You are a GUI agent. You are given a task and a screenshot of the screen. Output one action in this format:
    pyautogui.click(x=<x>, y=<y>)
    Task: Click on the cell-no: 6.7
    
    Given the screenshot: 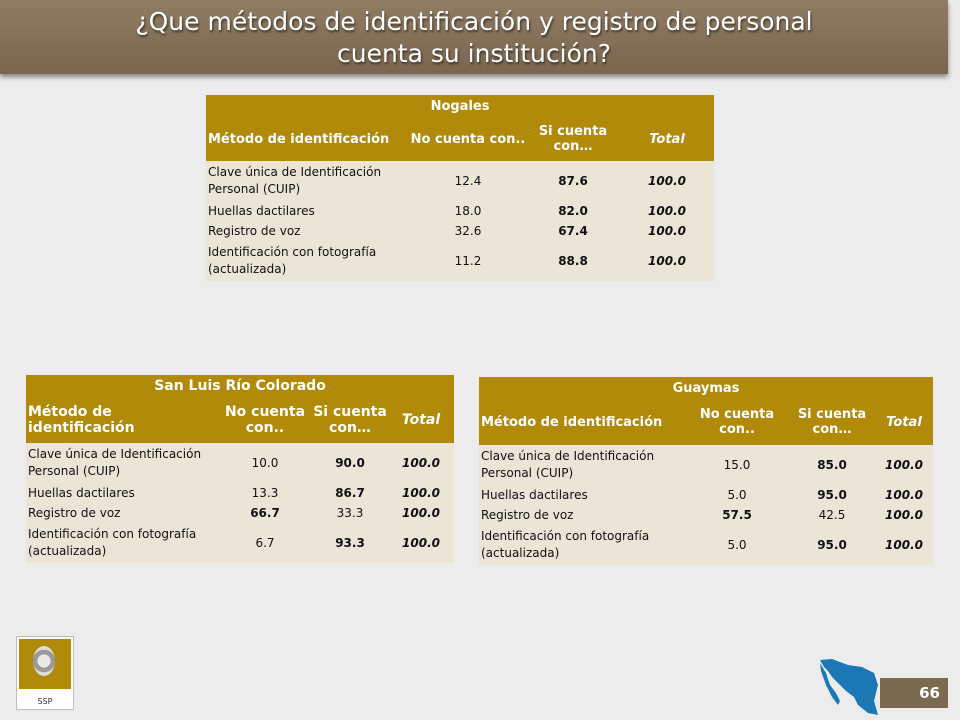 What is the action you would take?
    pyautogui.click(x=265, y=543)
    